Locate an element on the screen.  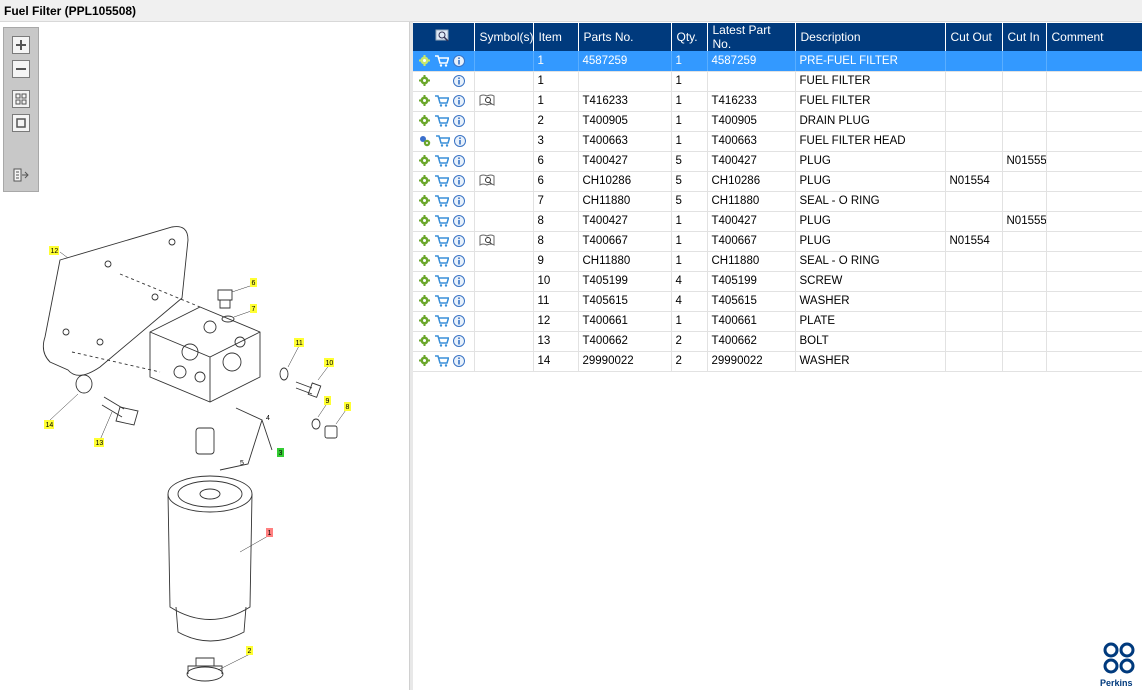
column-header-item: Item is located at coordinates (556, 37).